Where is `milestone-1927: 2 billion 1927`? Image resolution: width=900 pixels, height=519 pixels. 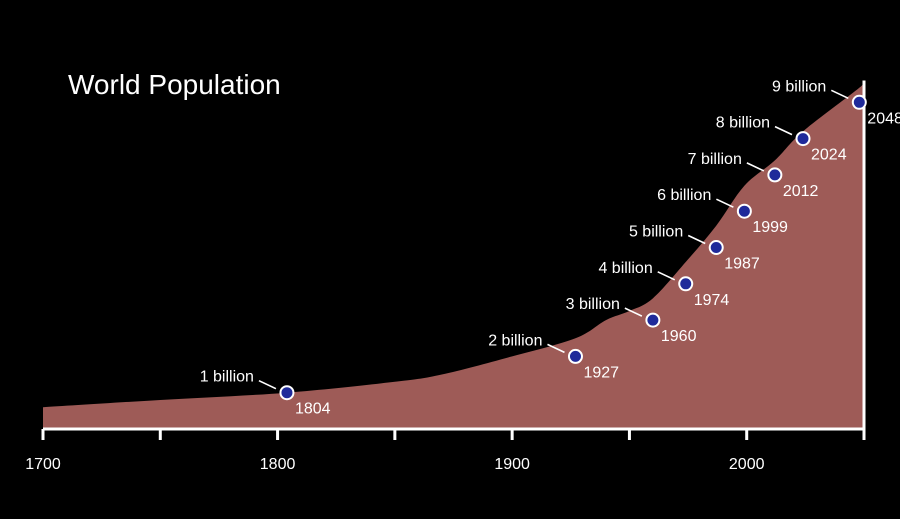 milestone-1927: 2 billion 1927 is located at coordinates (553, 356).